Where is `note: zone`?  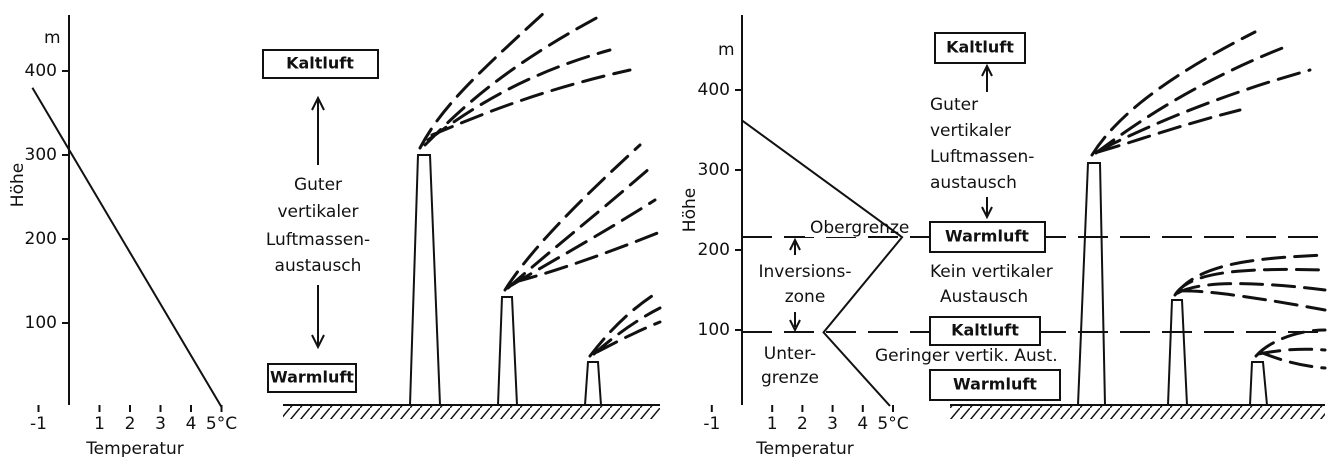
note: zone is located at coordinates (805, 297).